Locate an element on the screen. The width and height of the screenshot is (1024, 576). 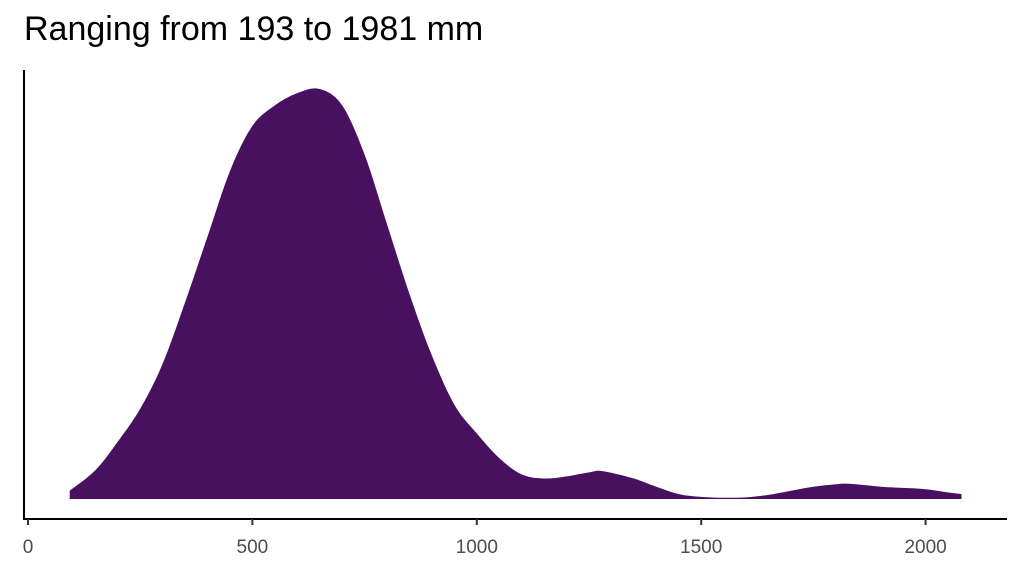
x-axis-ticks: 0 500 1000 1500 2000 is located at coordinates (485, 538).